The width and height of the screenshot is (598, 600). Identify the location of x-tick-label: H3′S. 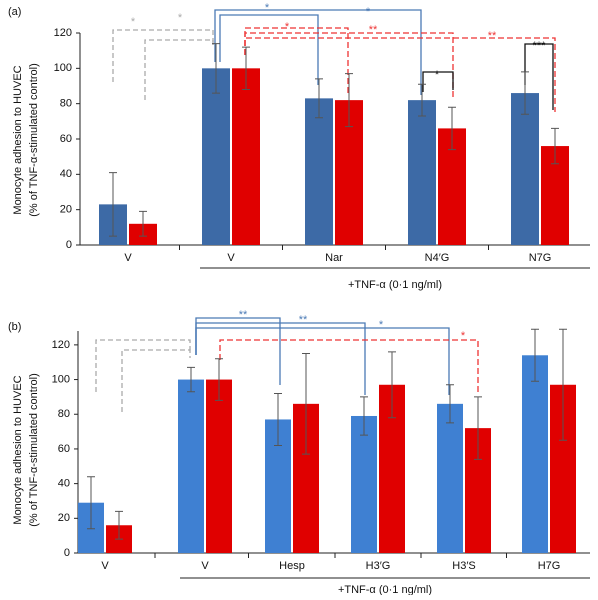
(463, 566).